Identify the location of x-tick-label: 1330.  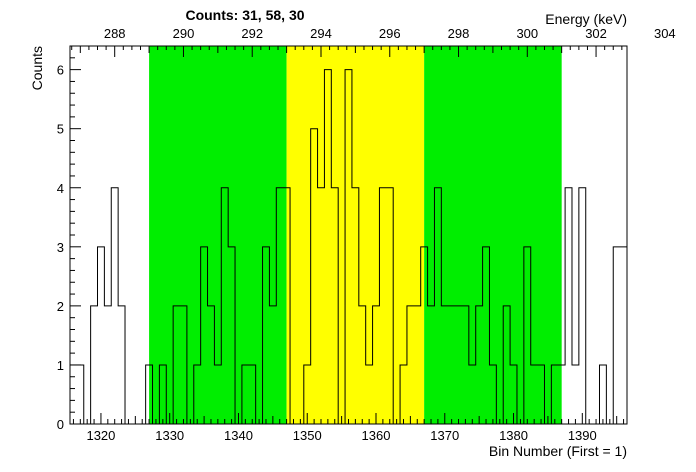
(169, 435).